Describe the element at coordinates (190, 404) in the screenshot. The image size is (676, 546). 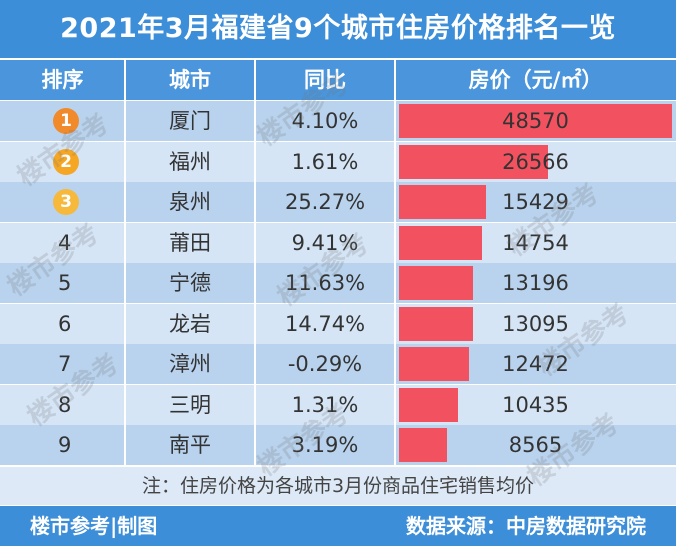
I see `city-cell: 三明` at that location.